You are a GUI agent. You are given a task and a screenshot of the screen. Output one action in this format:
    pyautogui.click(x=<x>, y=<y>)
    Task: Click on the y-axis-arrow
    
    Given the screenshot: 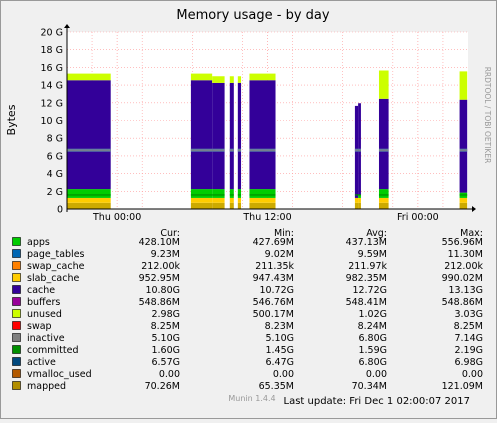 What is the action you would take?
    pyautogui.click(x=67, y=26)
    